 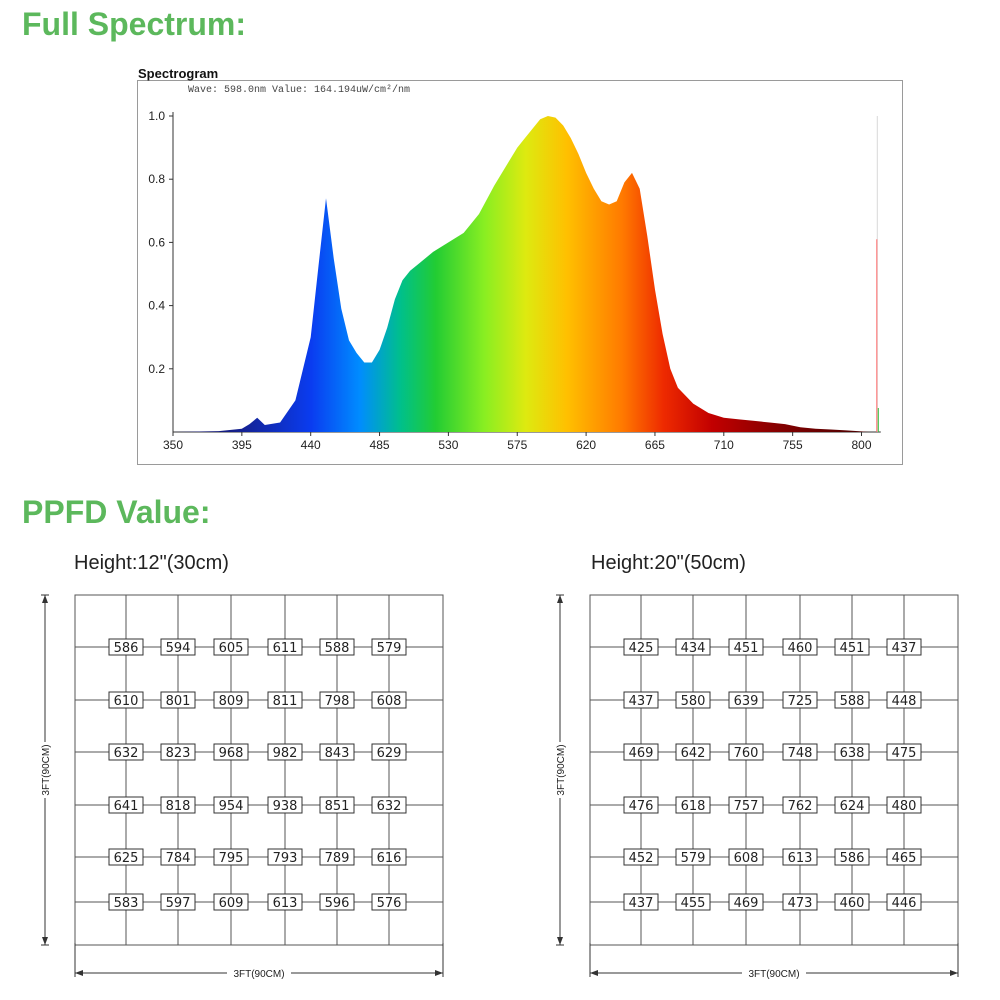 I want to click on x-tick-label: 665, so click(x=655, y=445).